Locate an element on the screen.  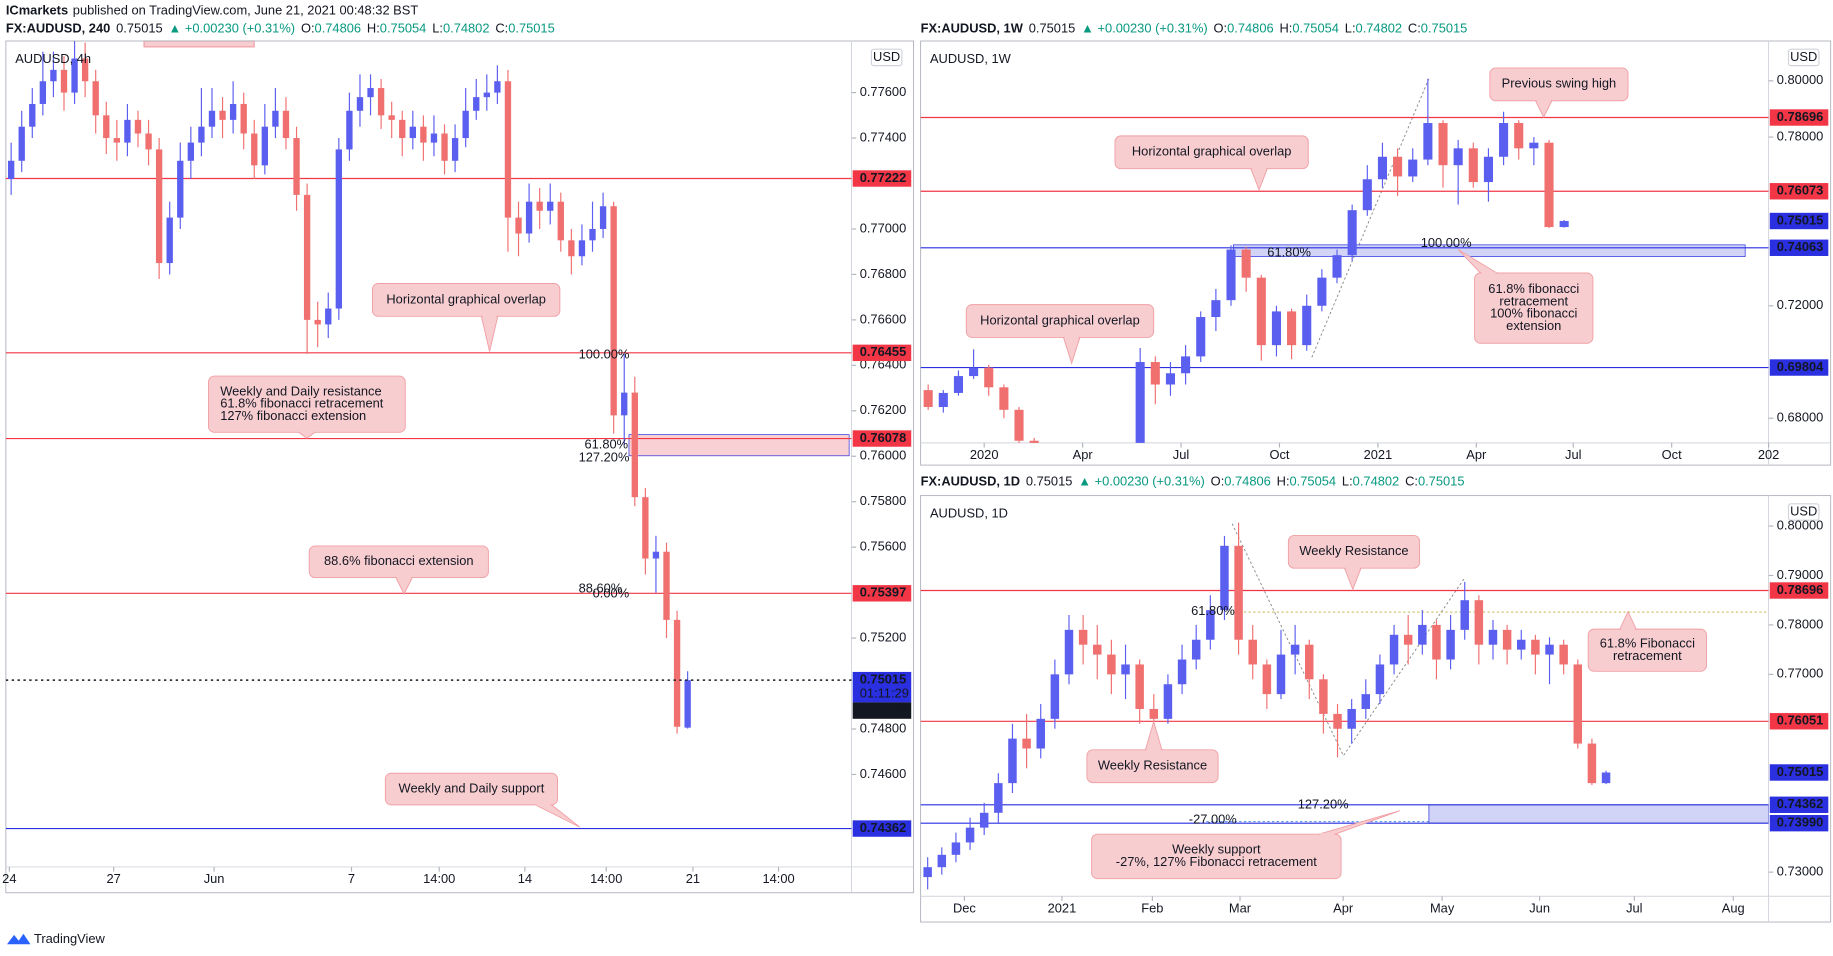
callout-text: 88.6% fibonacci extension is located at coordinates (399, 560).